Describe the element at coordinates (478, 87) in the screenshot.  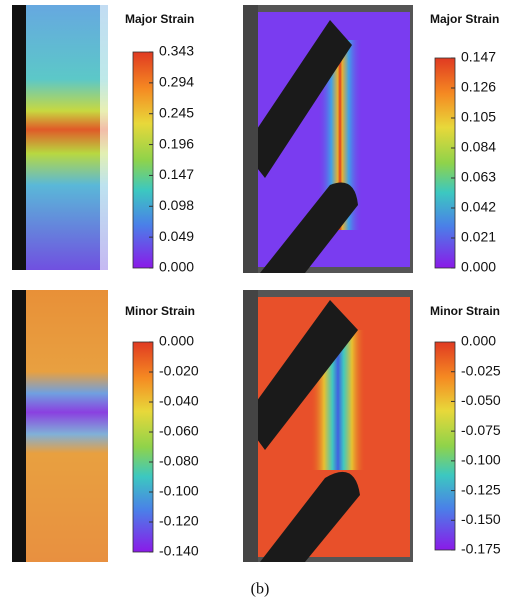
I see `tick-label: 0.126` at that location.